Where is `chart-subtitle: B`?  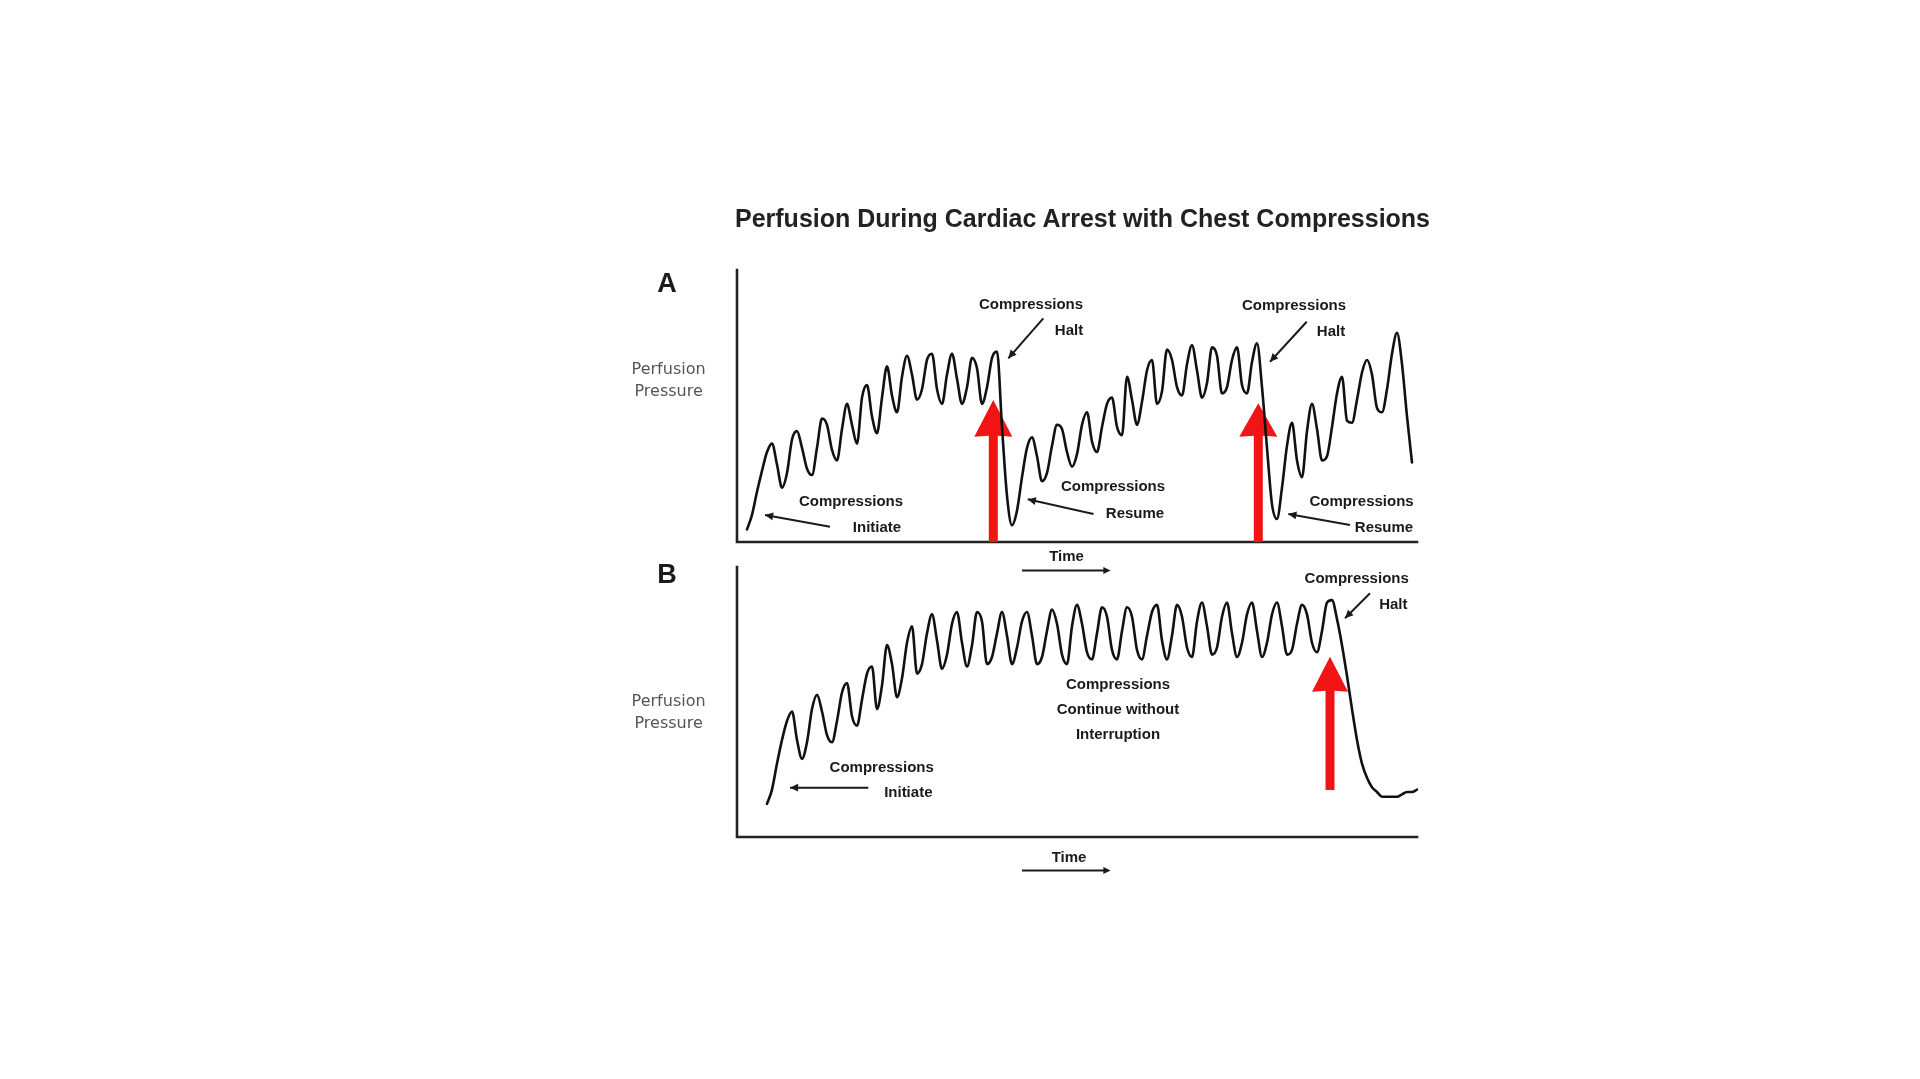
chart-subtitle: B is located at coordinates (667, 574).